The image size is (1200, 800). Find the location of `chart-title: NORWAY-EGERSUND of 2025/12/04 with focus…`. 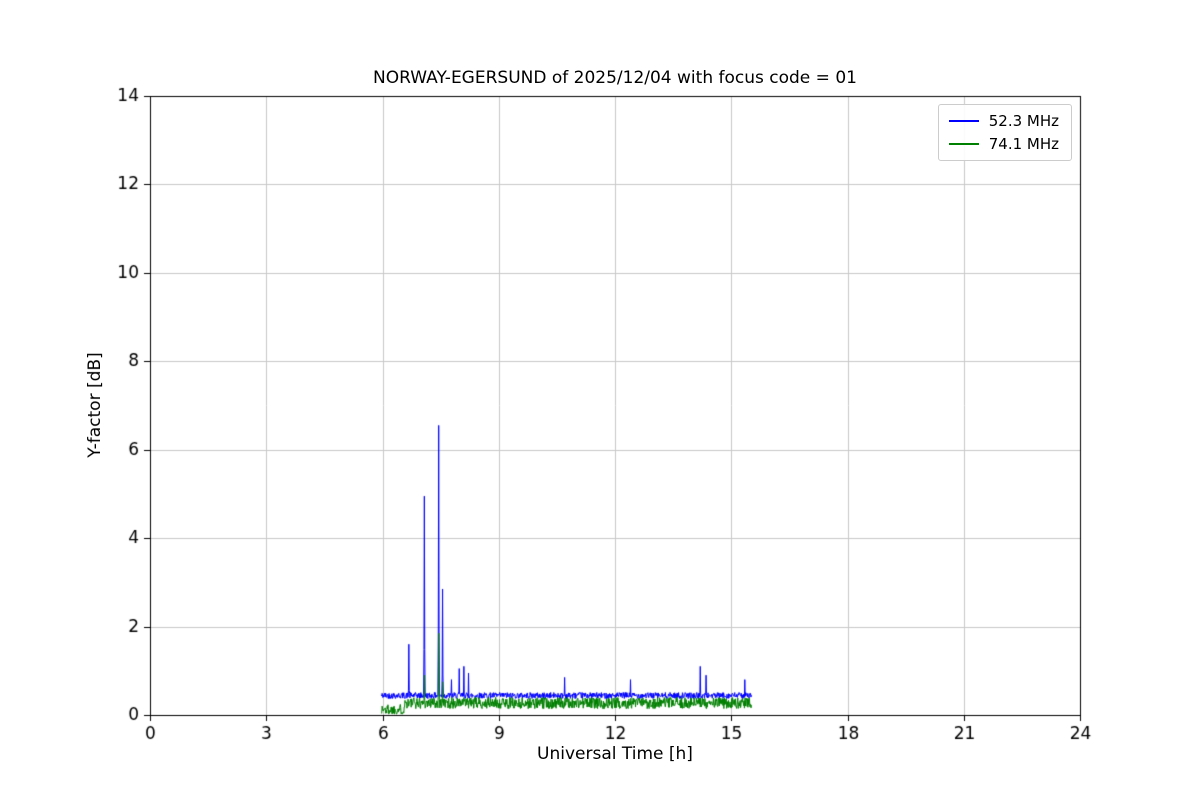

chart-title: NORWAY-EGERSUND of 2025/12/04 with focus… is located at coordinates (615, 78).